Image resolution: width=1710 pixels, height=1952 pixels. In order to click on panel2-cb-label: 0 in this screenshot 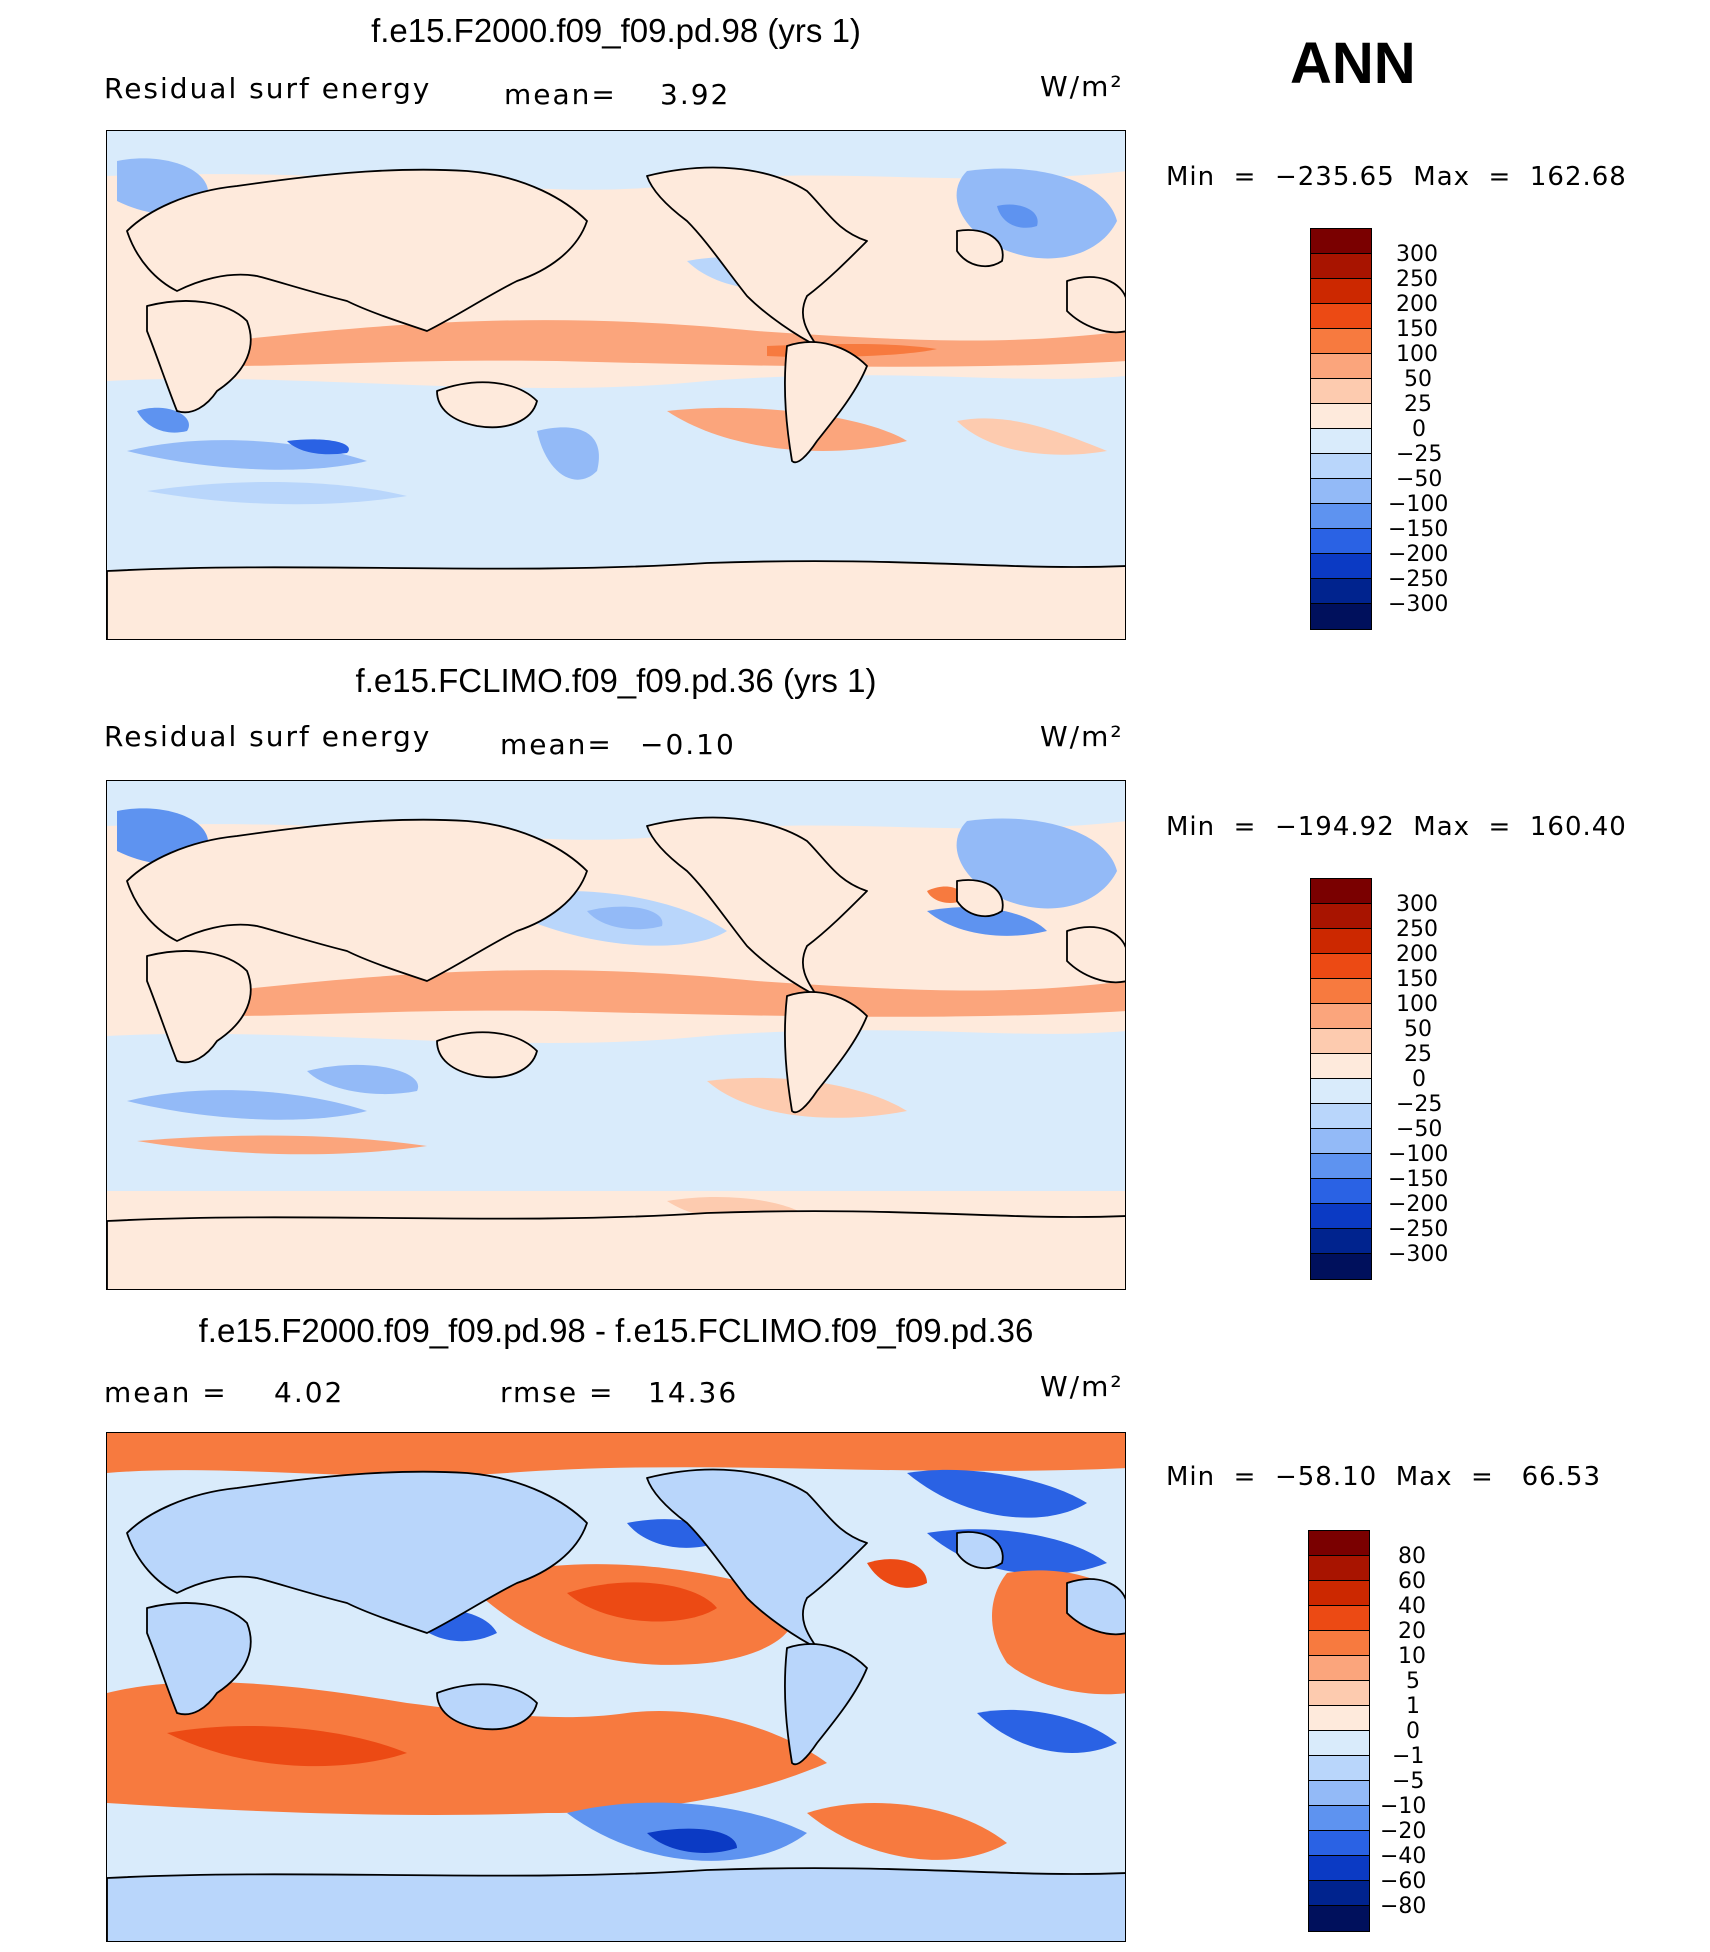, I will do `click(1419, 1079)`.